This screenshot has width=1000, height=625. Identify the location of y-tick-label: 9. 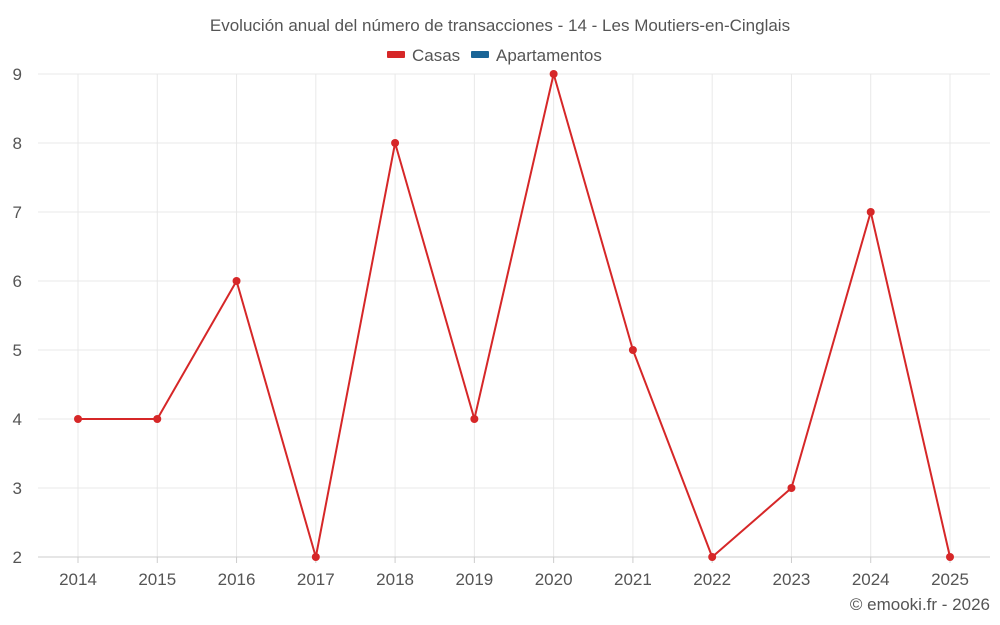
(17, 74).